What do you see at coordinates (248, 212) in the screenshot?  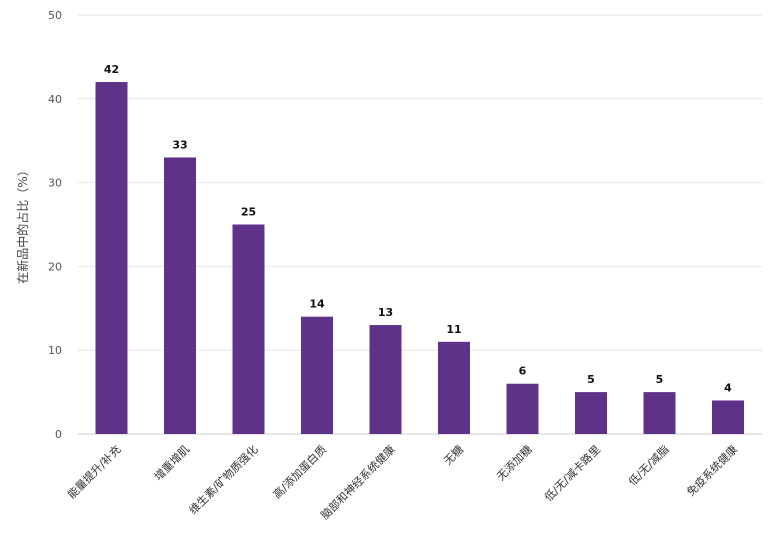 I see `data-label: 25` at bounding box center [248, 212].